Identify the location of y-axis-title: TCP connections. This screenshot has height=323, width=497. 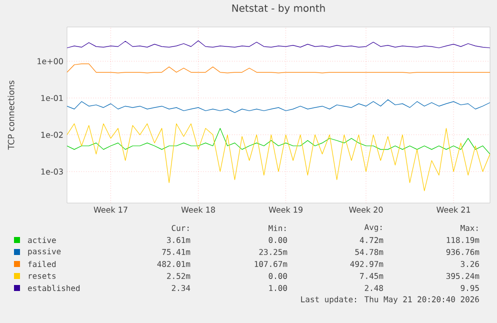
(11, 115).